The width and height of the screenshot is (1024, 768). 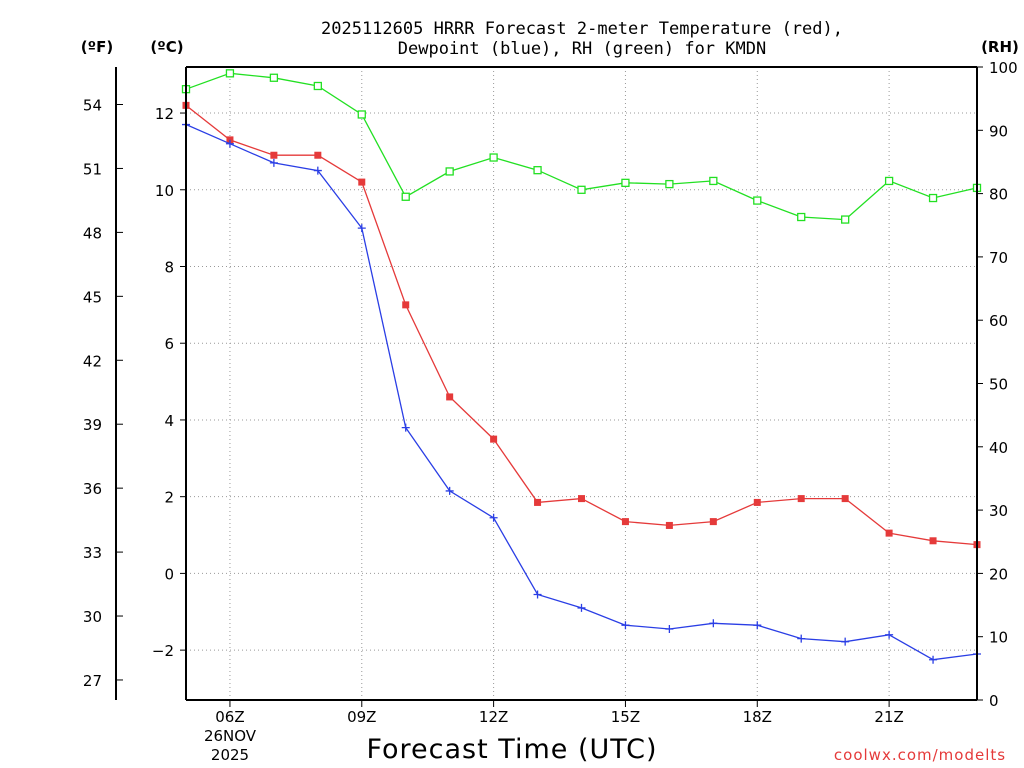 I want to click on rh-tick-label: 90, so click(x=998, y=131).